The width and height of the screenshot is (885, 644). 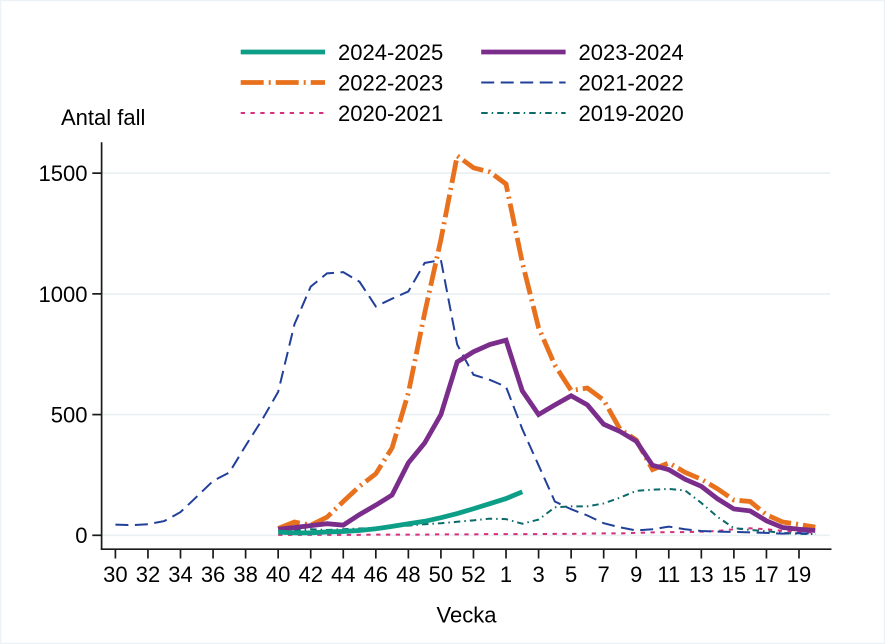 I want to click on svg-text: 32, so click(x=148, y=574).